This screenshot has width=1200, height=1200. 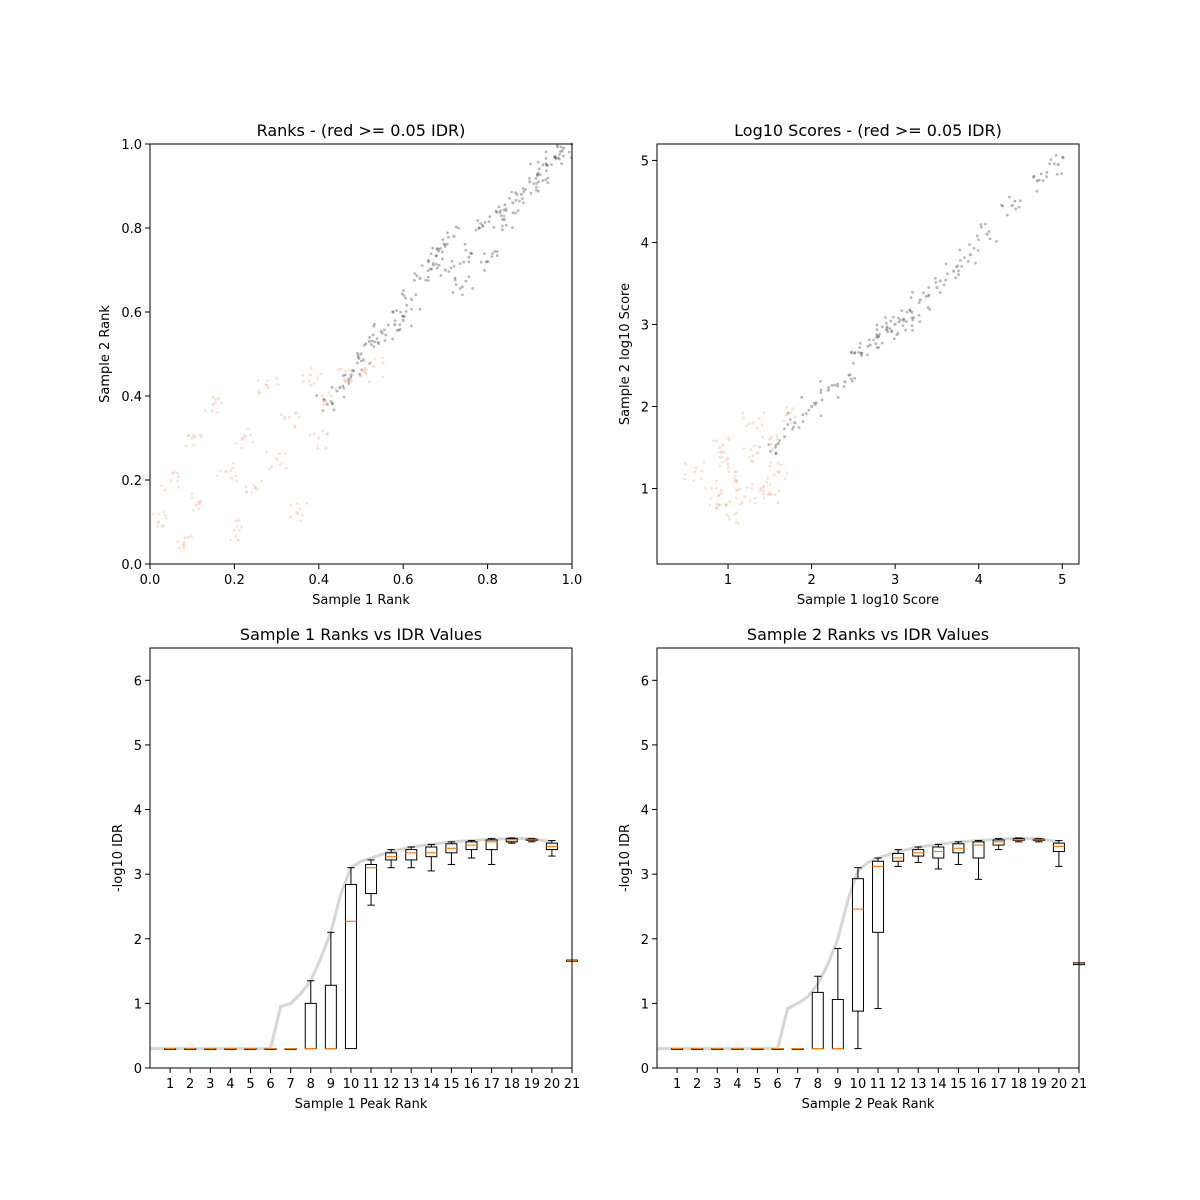 What do you see at coordinates (880, 1080) in the screenshot?
I see `sample2-idr-x-ticks: 1 2 3 4 5 6 7 8 9 10 11 12 13 14 15 16 17 18 19 20 21` at bounding box center [880, 1080].